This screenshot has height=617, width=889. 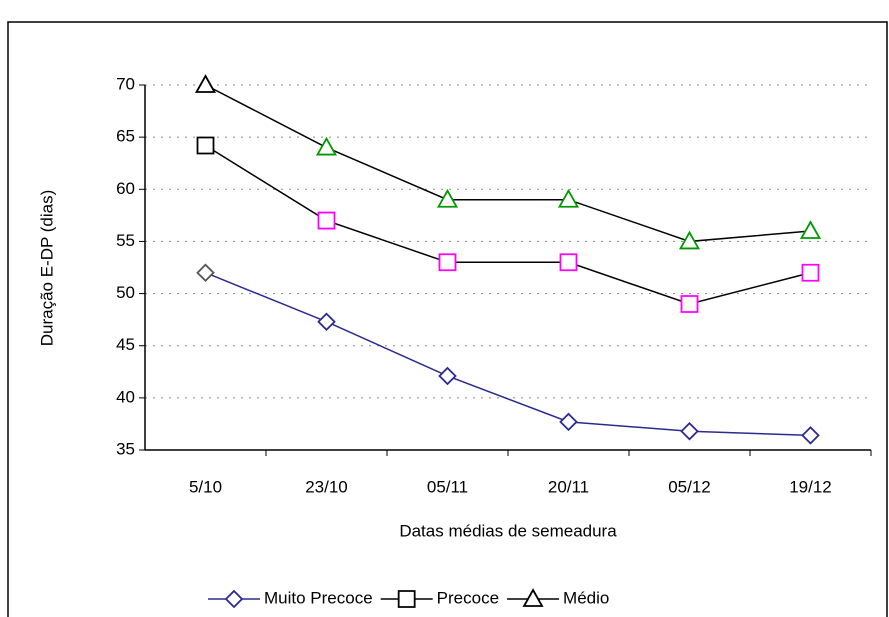 I want to click on x-tick-label: 05/12, so click(x=689, y=486).